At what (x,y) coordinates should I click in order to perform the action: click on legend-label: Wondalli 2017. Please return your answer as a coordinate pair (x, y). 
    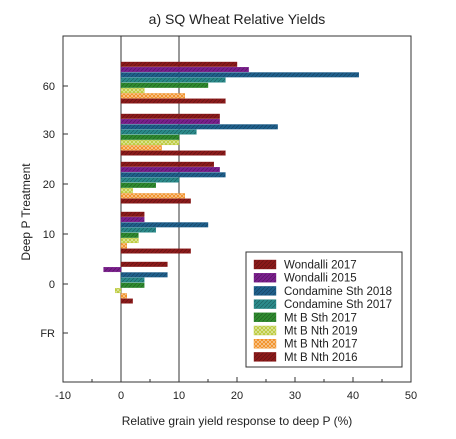
    Looking at the image, I should click on (320, 266).